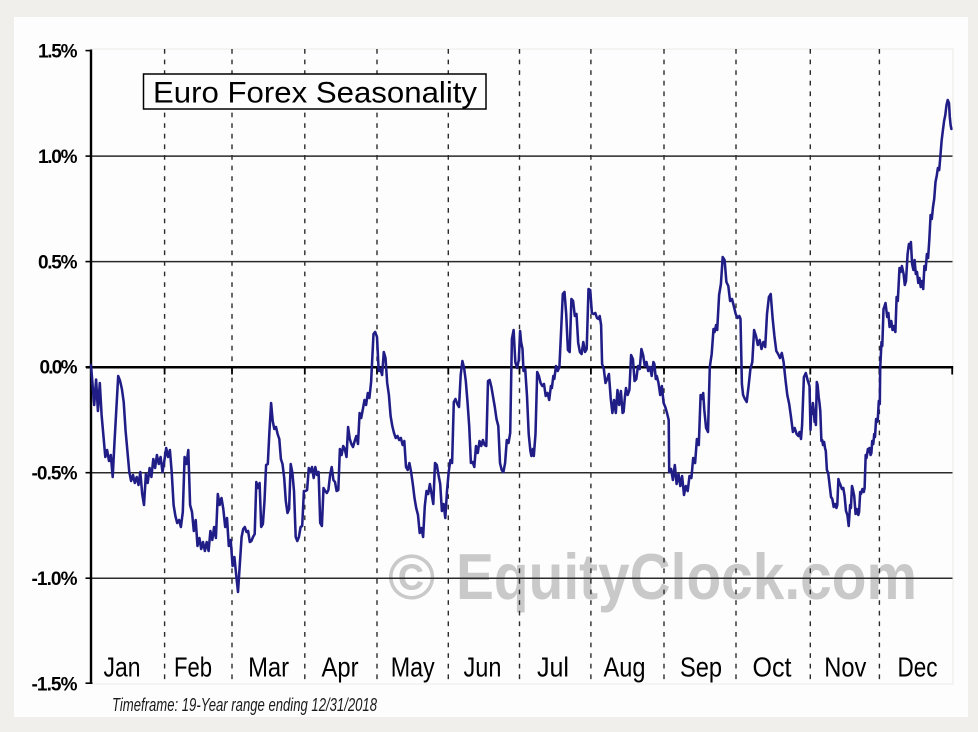 The height and width of the screenshot is (732, 978). What do you see at coordinates (701, 667) in the screenshot?
I see `svg-text: Sep` at bounding box center [701, 667].